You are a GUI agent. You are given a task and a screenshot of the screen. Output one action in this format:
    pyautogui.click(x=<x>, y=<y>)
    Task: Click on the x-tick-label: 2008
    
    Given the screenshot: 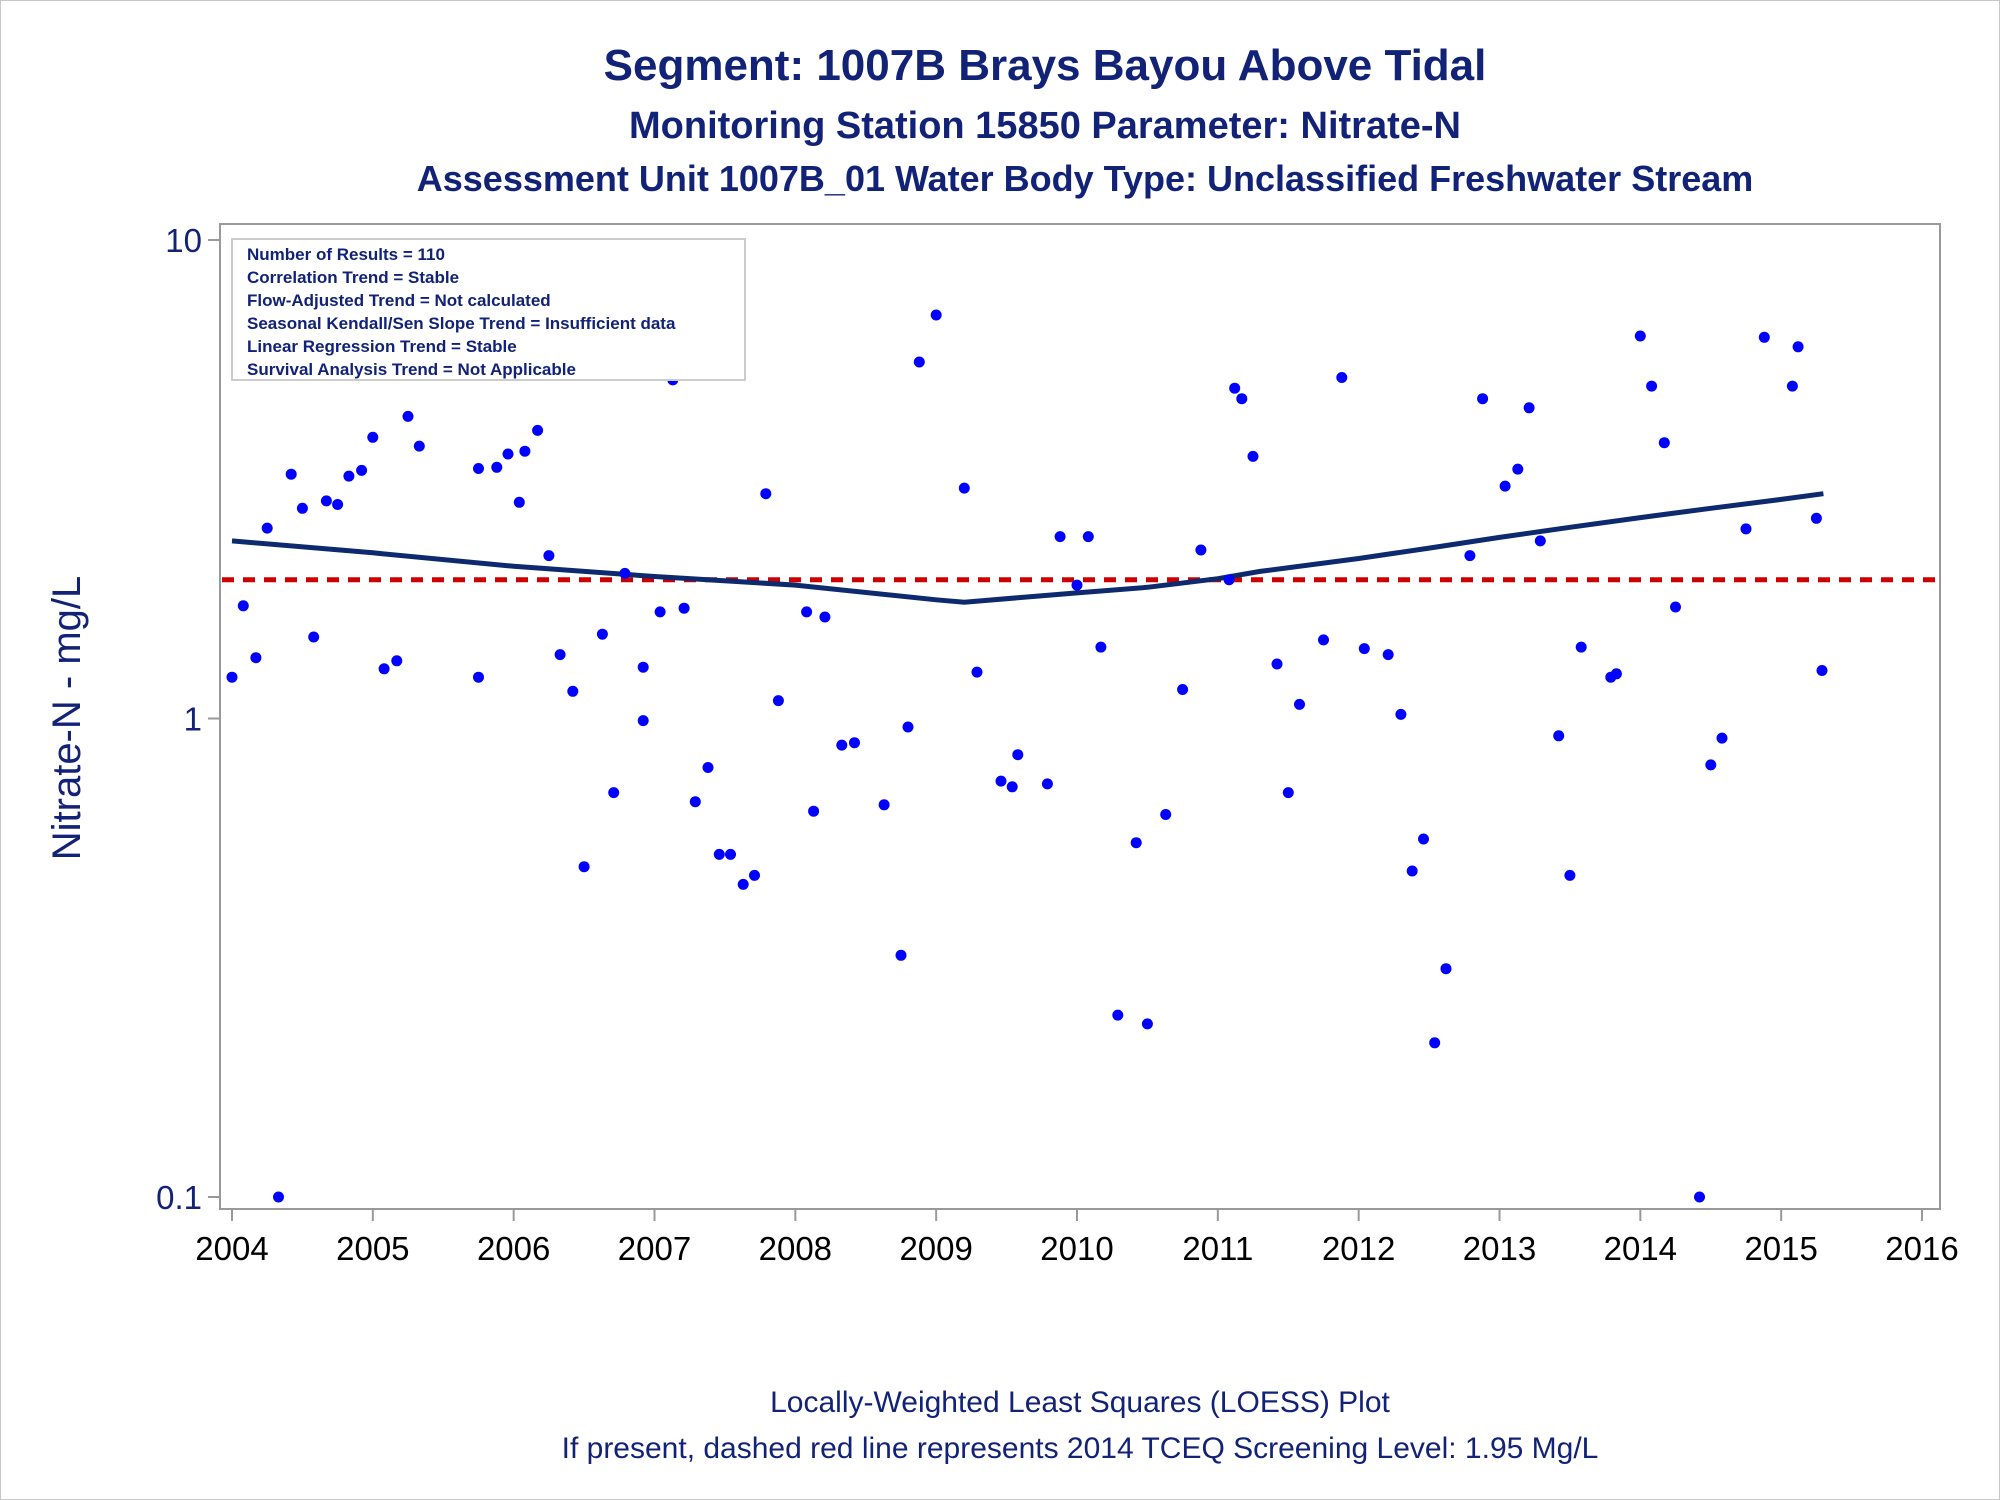 What is the action you would take?
    pyautogui.click(x=795, y=1248)
    